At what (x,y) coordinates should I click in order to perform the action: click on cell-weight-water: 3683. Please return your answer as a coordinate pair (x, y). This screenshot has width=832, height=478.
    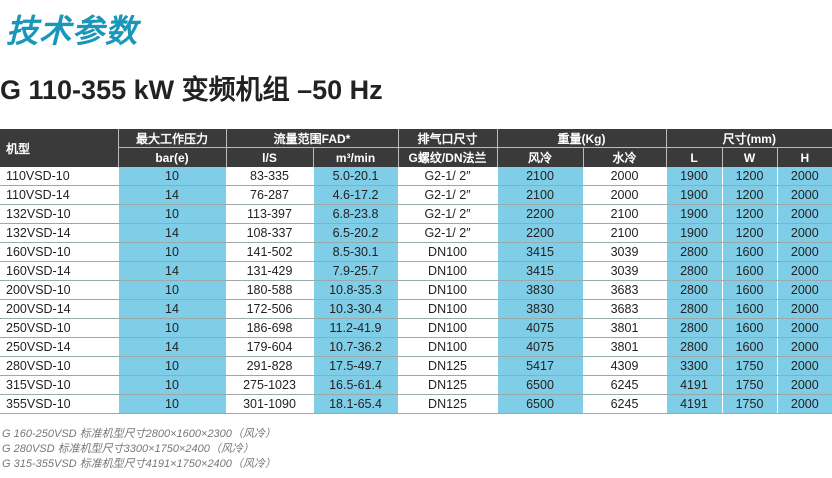
    Looking at the image, I should click on (624, 290).